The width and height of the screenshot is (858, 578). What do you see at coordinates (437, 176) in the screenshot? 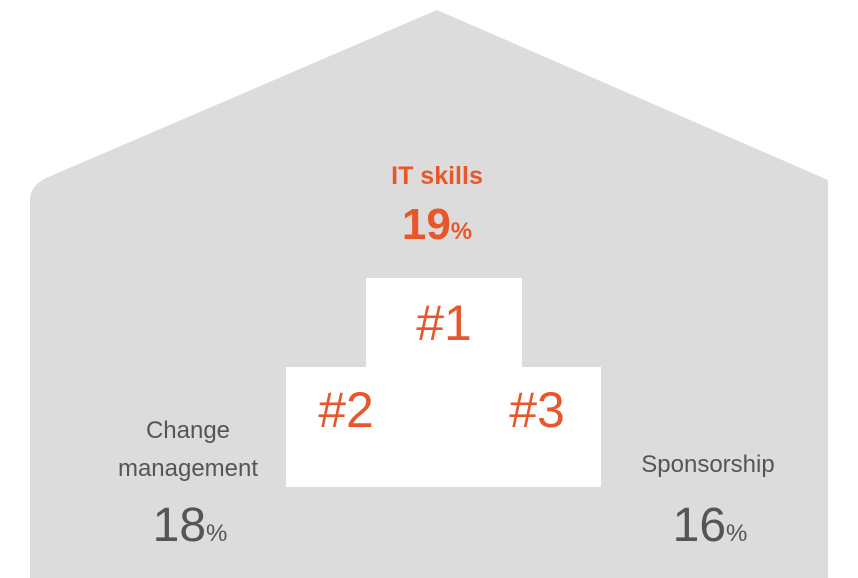
I see `label-first: IT skills` at bounding box center [437, 176].